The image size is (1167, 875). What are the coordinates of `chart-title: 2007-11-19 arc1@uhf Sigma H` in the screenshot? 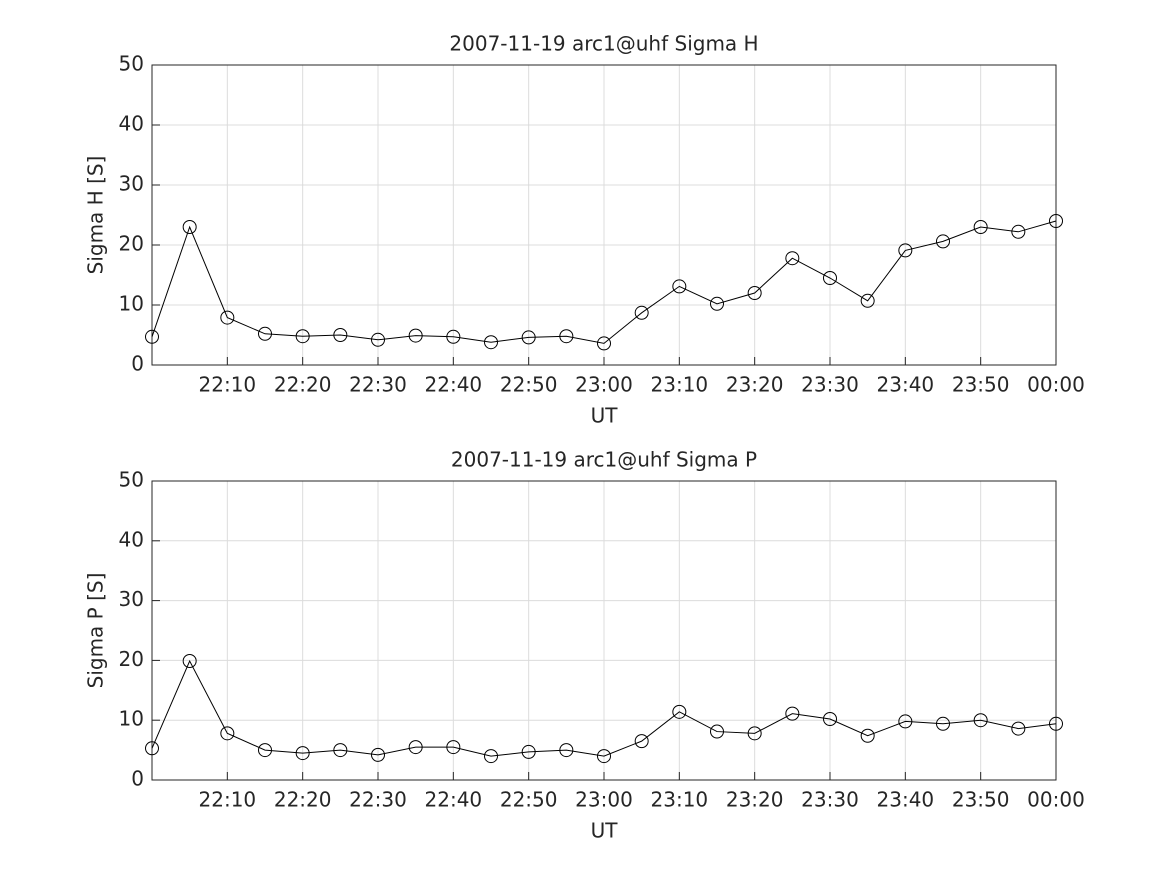 It's located at (603, 44).